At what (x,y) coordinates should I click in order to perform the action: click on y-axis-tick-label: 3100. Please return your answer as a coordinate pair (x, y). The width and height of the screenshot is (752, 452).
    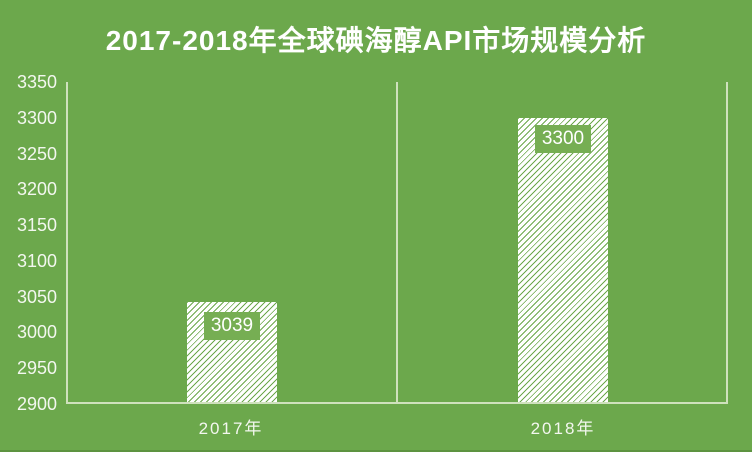
    Looking at the image, I should click on (36, 261).